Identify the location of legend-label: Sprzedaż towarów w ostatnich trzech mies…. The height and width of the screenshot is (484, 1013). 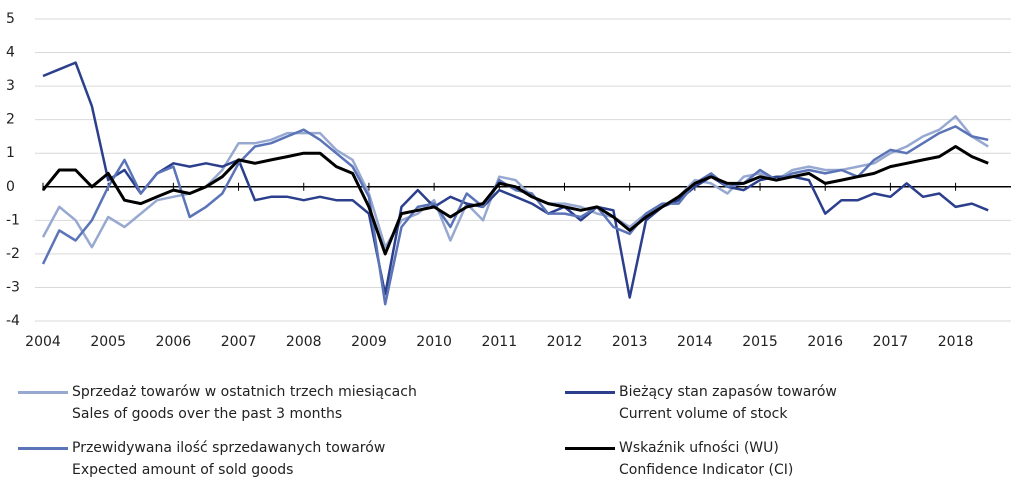
(244, 403).